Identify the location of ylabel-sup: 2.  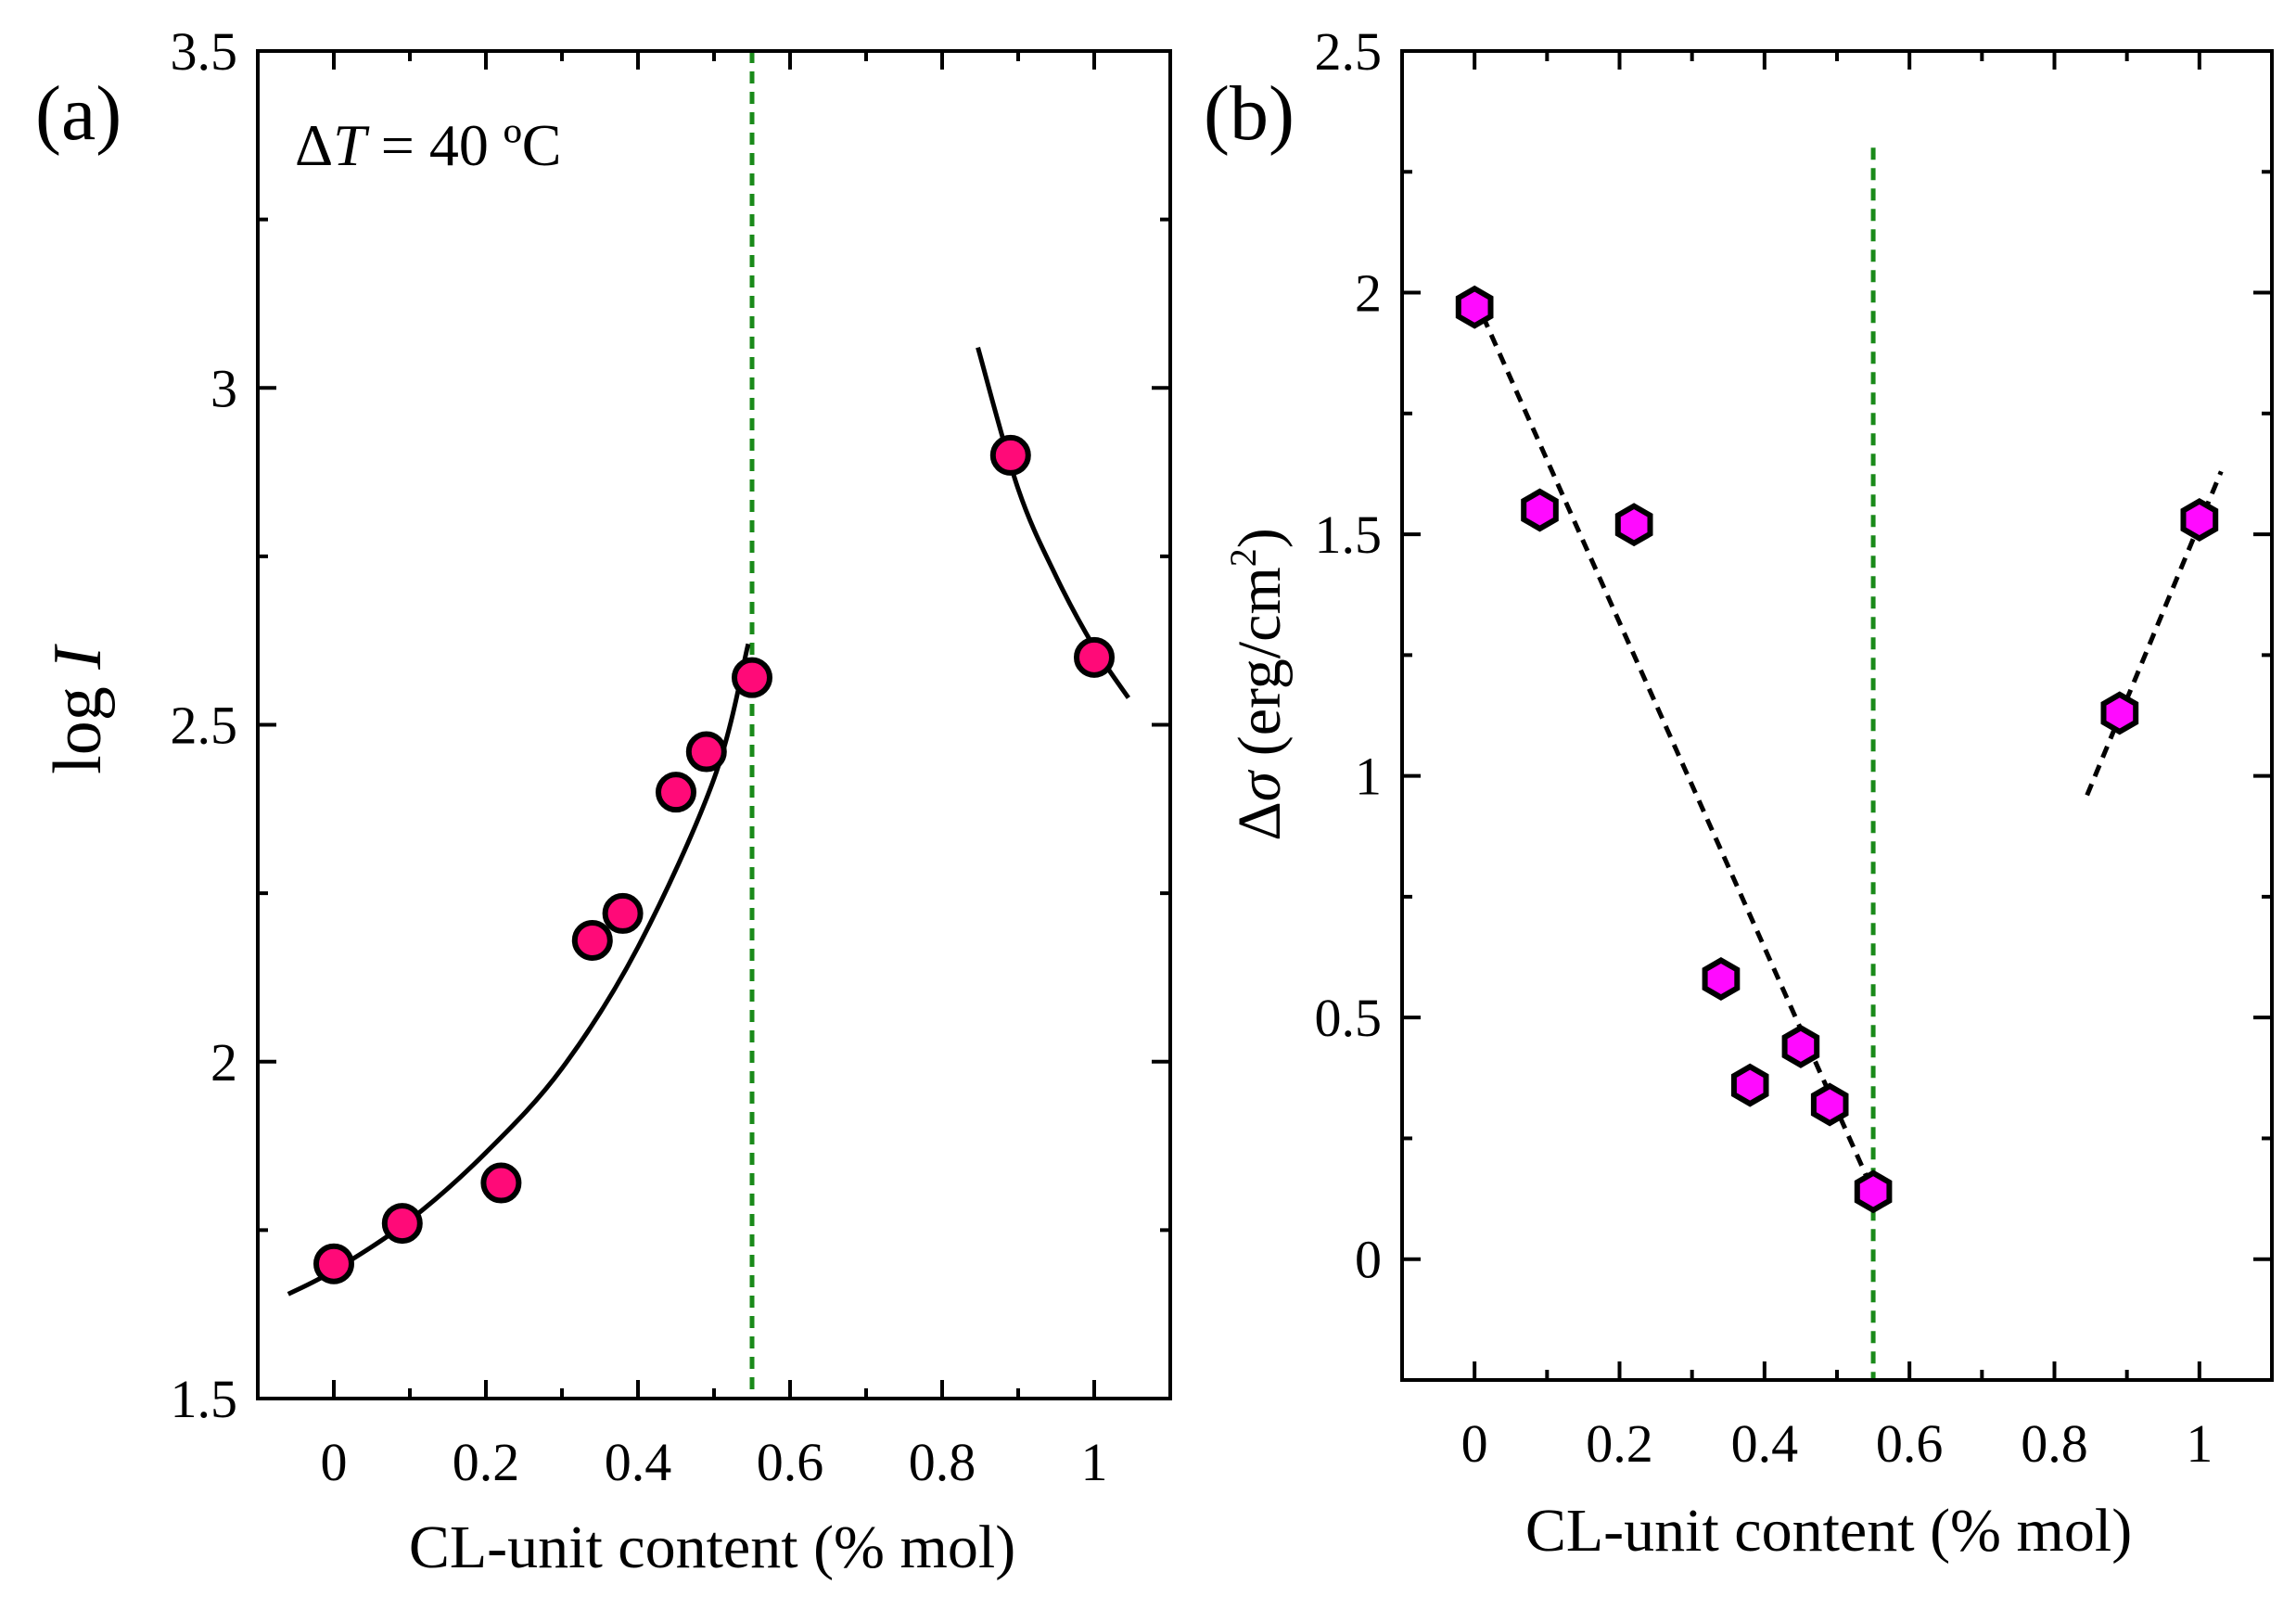
(1243, 557).